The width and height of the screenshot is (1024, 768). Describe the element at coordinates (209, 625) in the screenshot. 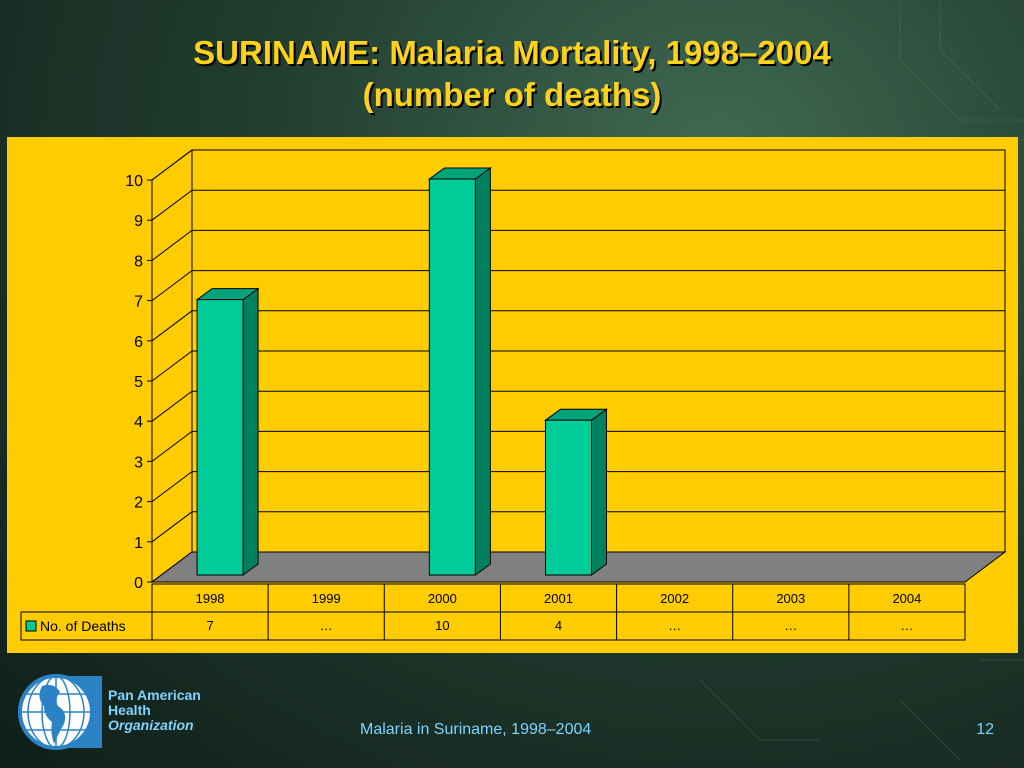

I see `table-value-1998: 7` at that location.